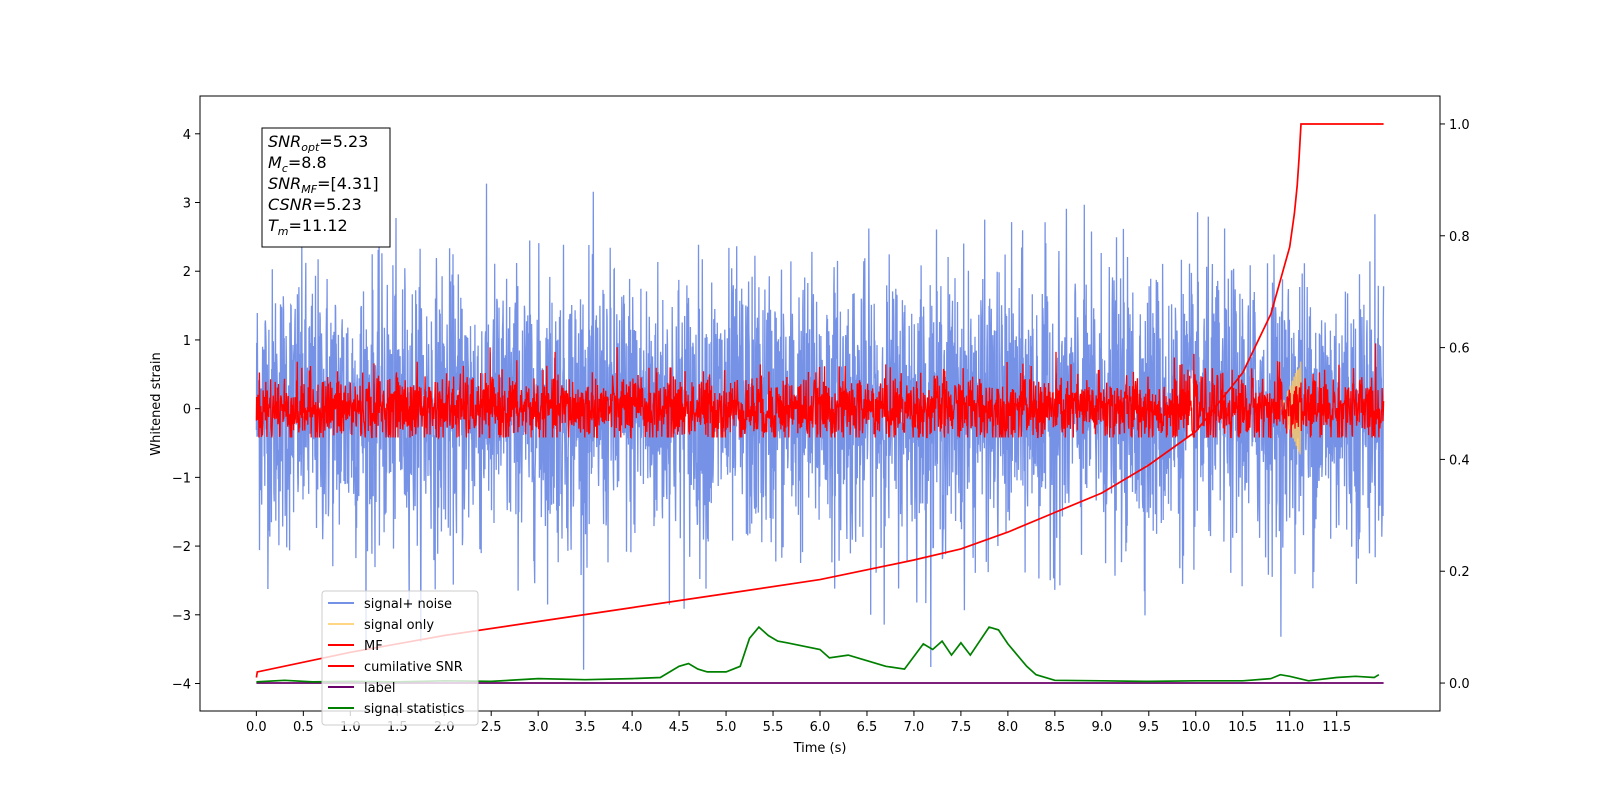 This screenshot has height=804, width=1600. I want to click on y-tick-label: 0, so click(187, 410).